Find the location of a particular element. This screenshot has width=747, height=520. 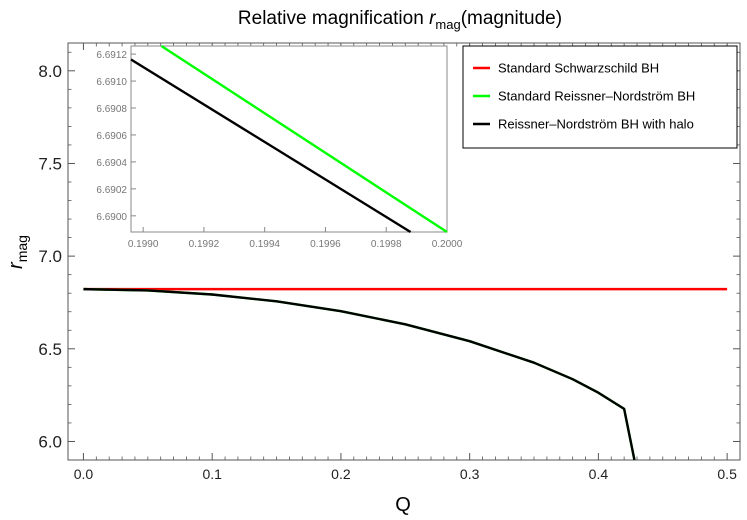

inset-y-tick-label: 6.6906 is located at coordinates (111, 136).